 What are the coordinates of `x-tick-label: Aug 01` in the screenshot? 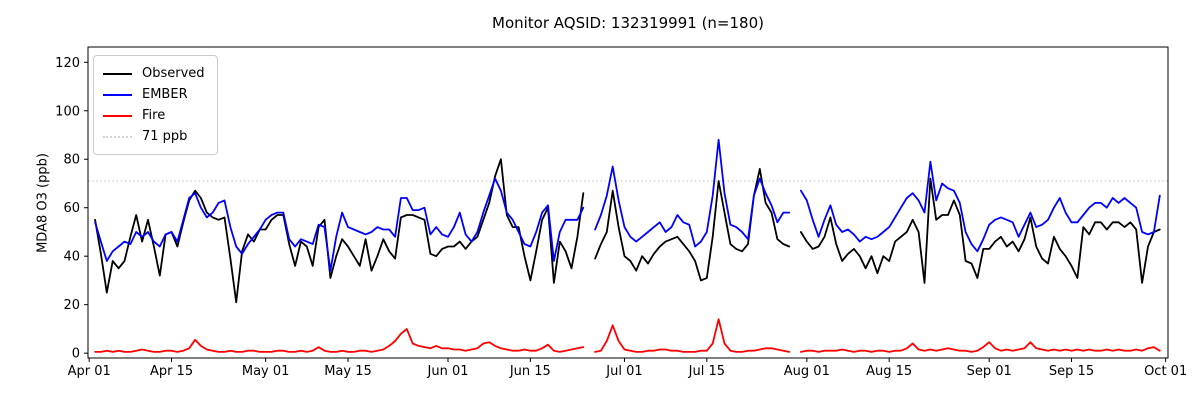 It's located at (807, 371).